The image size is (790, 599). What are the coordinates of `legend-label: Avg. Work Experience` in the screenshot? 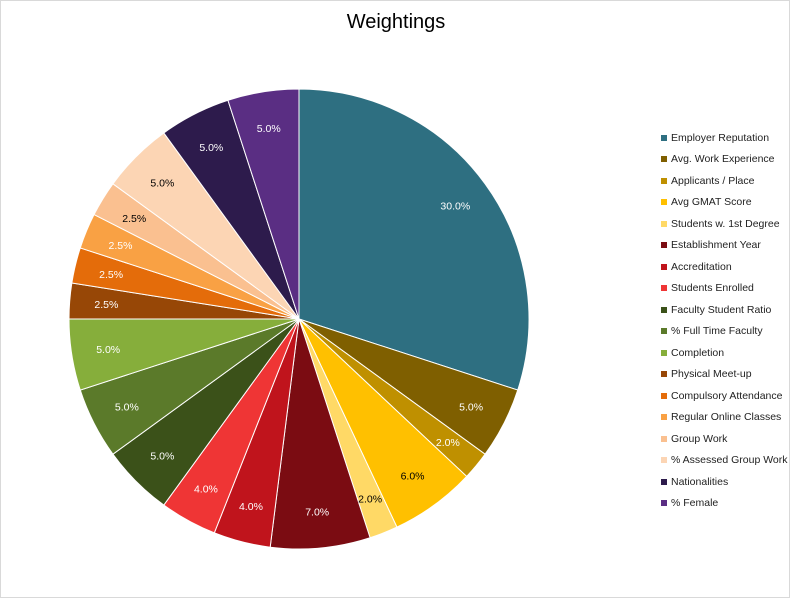 It's located at (723, 159).